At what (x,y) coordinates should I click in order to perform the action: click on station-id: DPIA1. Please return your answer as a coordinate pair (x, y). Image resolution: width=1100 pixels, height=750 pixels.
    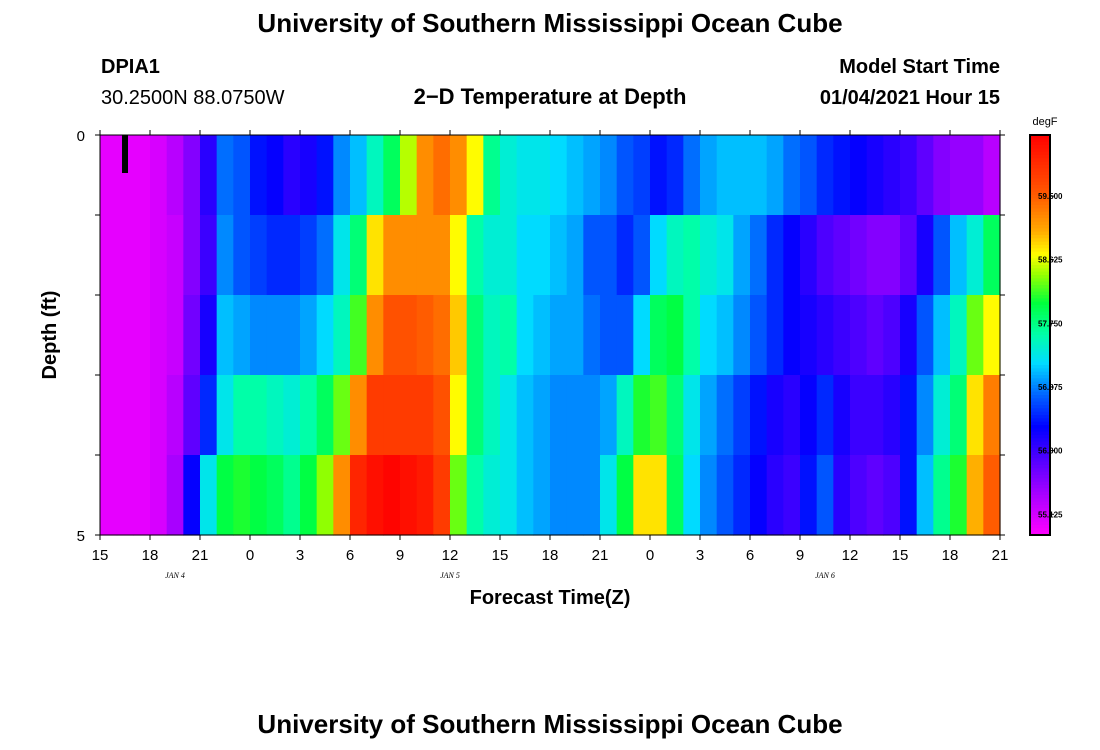
    Looking at the image, I should click on (130, 67).